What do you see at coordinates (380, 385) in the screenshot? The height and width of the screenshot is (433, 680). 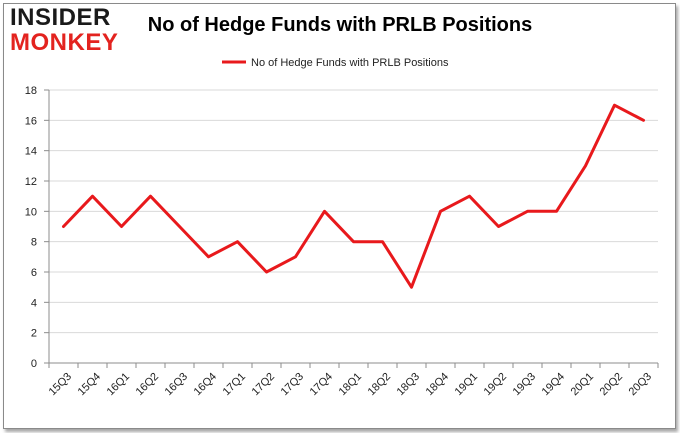 I see `x-tick-label: 18Q2` at bounding box center [380, 385].